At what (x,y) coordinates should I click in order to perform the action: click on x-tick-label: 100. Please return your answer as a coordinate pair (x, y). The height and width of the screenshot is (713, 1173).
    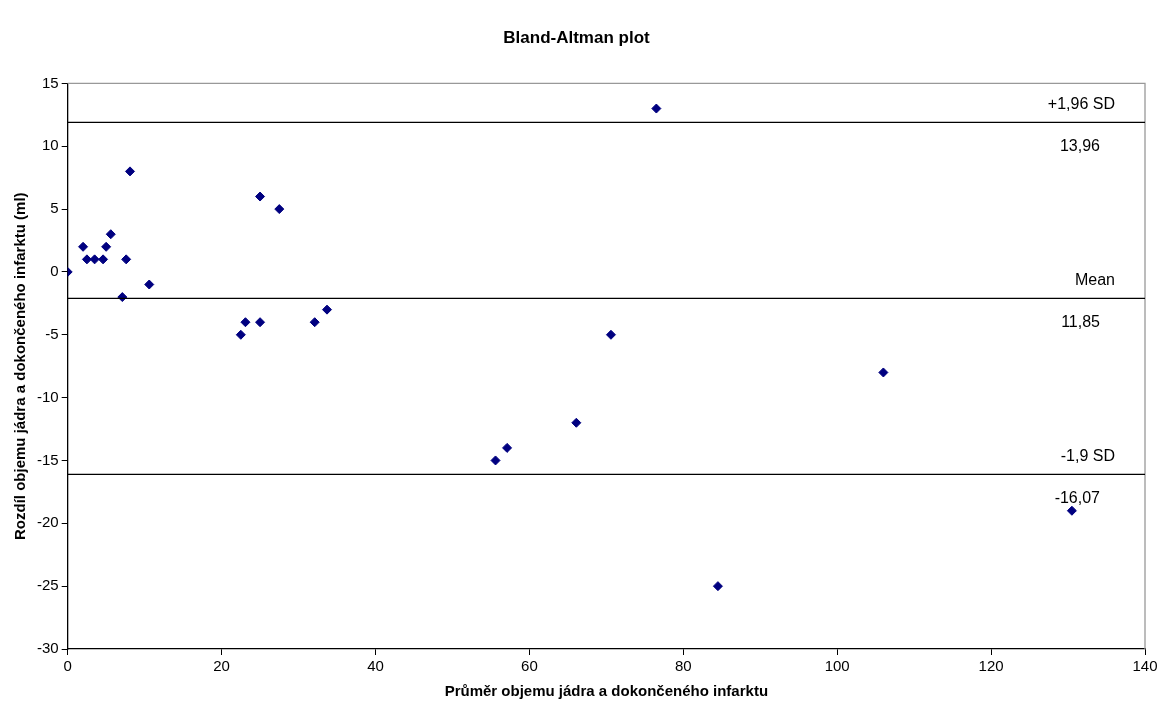
    Looking at the image, I should click on (837, 666).